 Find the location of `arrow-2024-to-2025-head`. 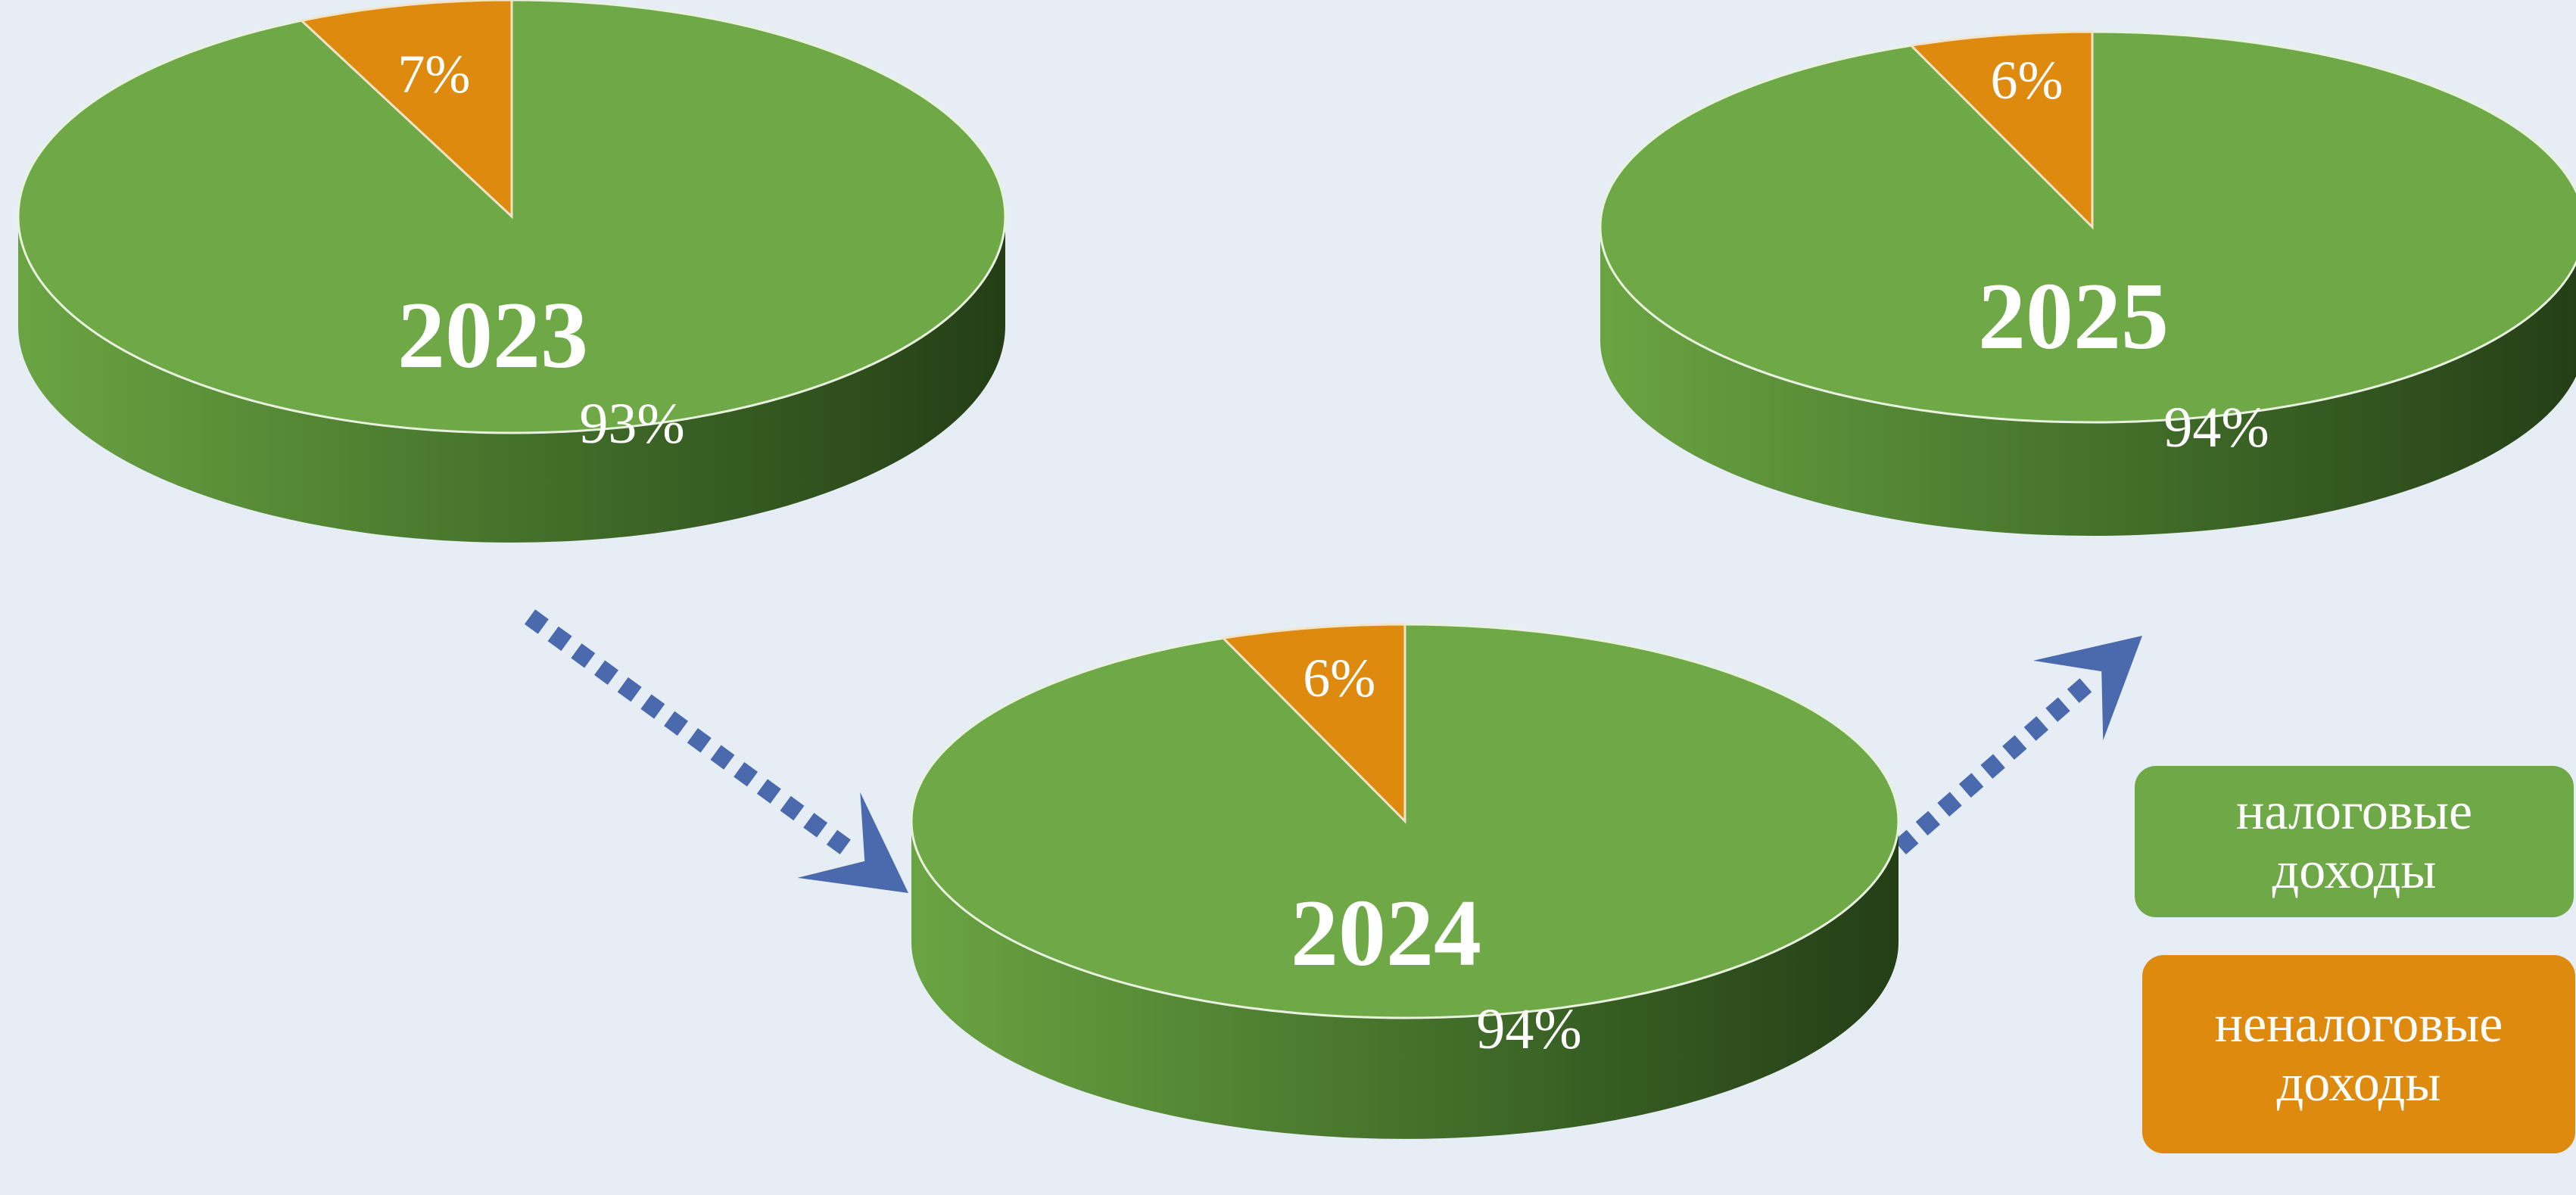

arrow-2024-to-2025-head is located at coordinates (2087, 688).